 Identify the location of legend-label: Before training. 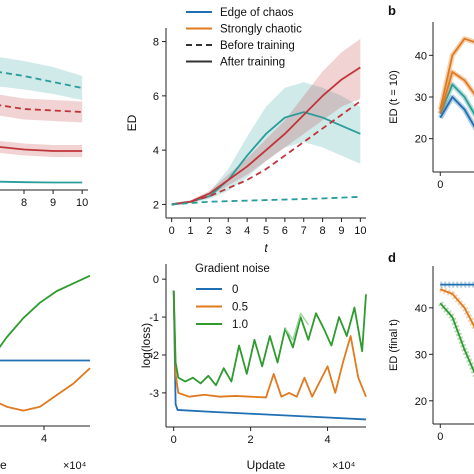
(257, 46).